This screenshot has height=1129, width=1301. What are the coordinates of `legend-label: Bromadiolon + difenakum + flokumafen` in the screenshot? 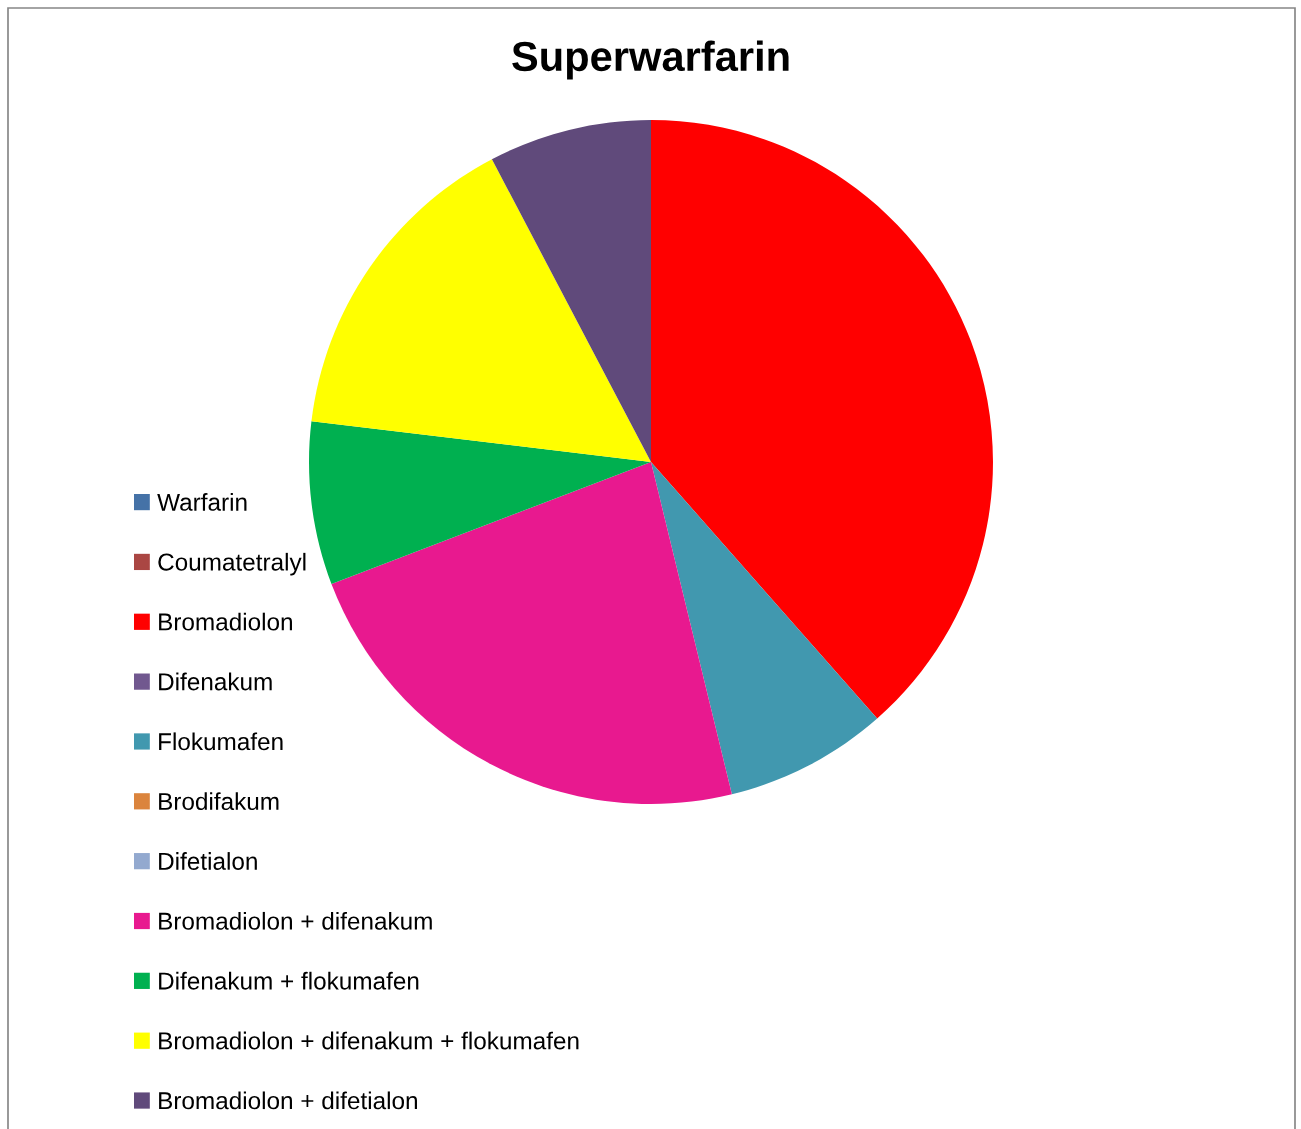 It's located at (369, 1040).